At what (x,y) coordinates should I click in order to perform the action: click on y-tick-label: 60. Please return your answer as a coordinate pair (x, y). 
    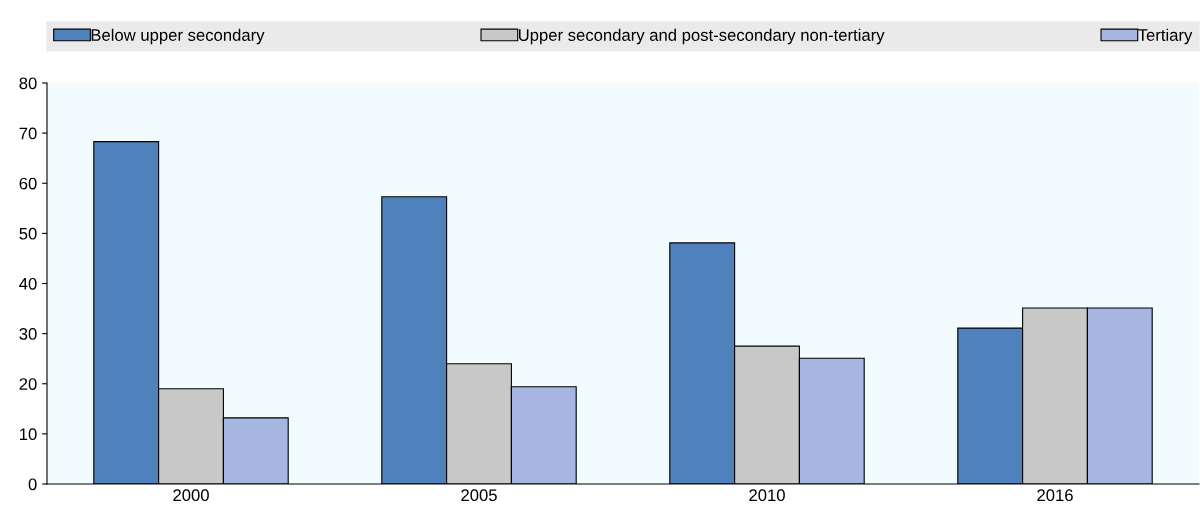
    Looking at the image, I should click on (28, 183).